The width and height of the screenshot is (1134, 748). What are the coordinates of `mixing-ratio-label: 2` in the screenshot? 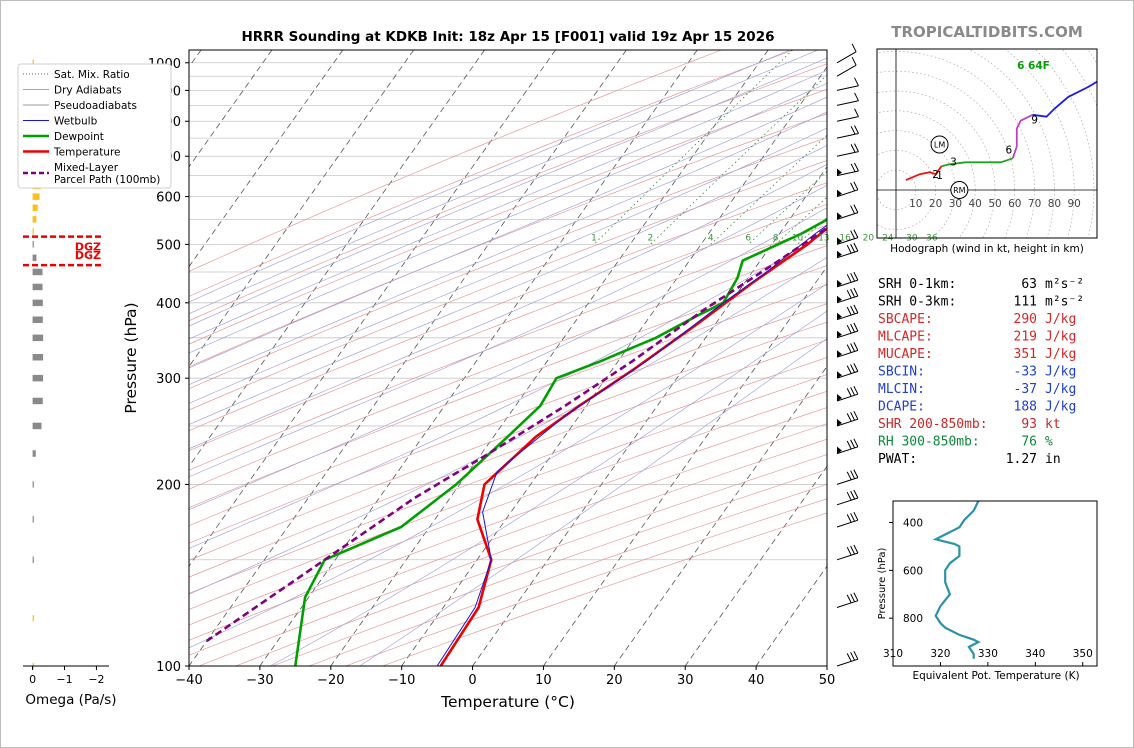 It's located at (651, 238).